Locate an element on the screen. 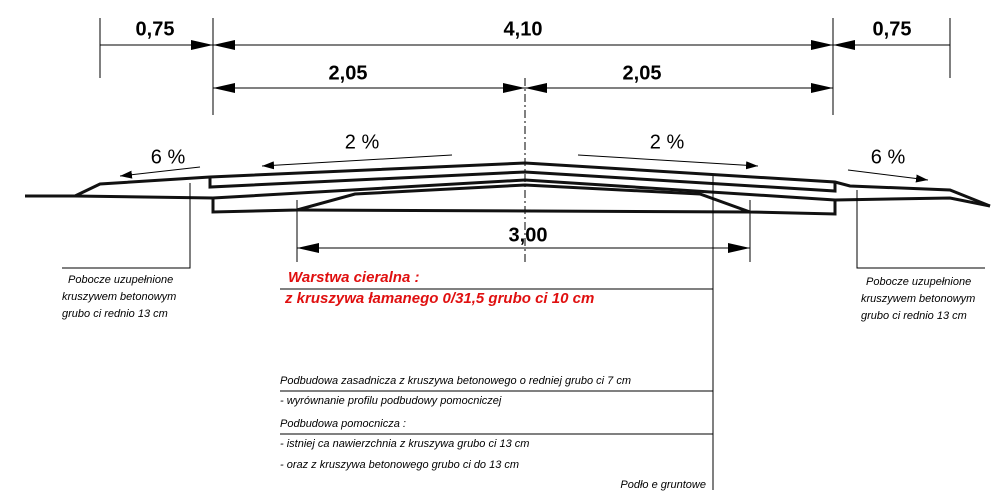 The width and height of the screenshot is (995, 493). dim-label: 3,00 is located at coordinates (528, 235).